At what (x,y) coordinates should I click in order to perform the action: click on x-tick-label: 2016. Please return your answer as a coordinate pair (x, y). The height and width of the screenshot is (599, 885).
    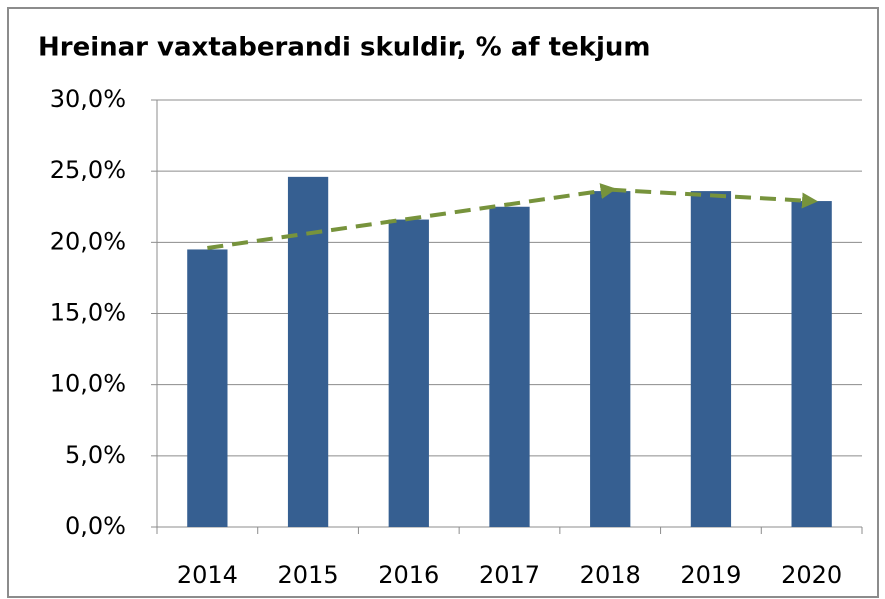
    Looking at the image, I should click on (408, 575).